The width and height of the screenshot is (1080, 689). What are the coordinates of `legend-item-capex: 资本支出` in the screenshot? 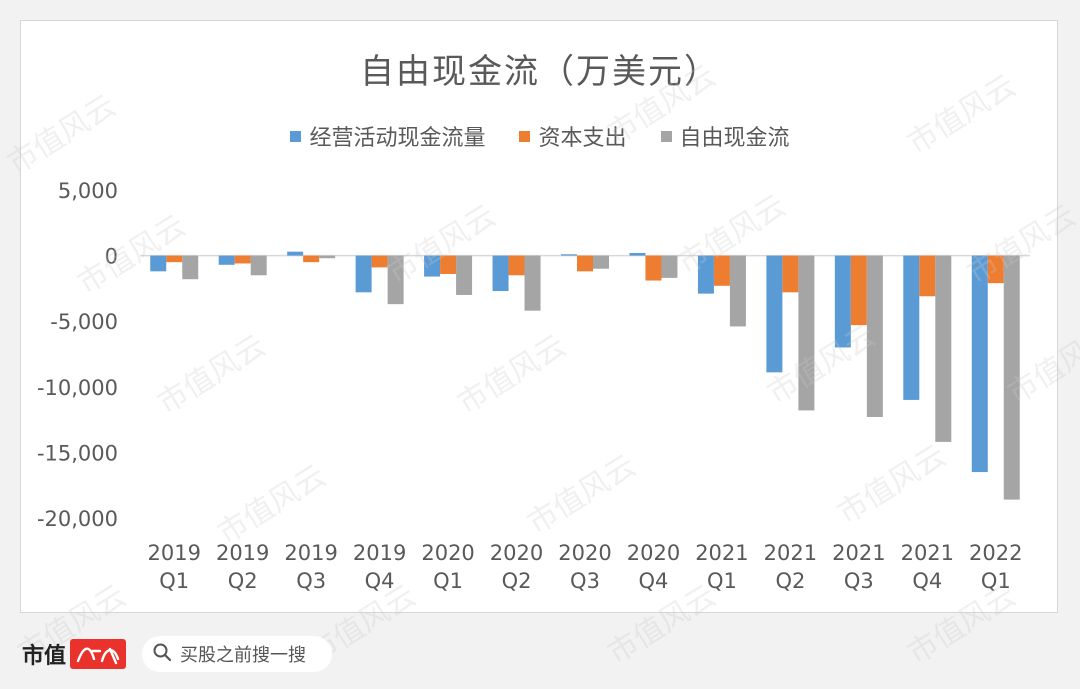 It's located at (573, 136).